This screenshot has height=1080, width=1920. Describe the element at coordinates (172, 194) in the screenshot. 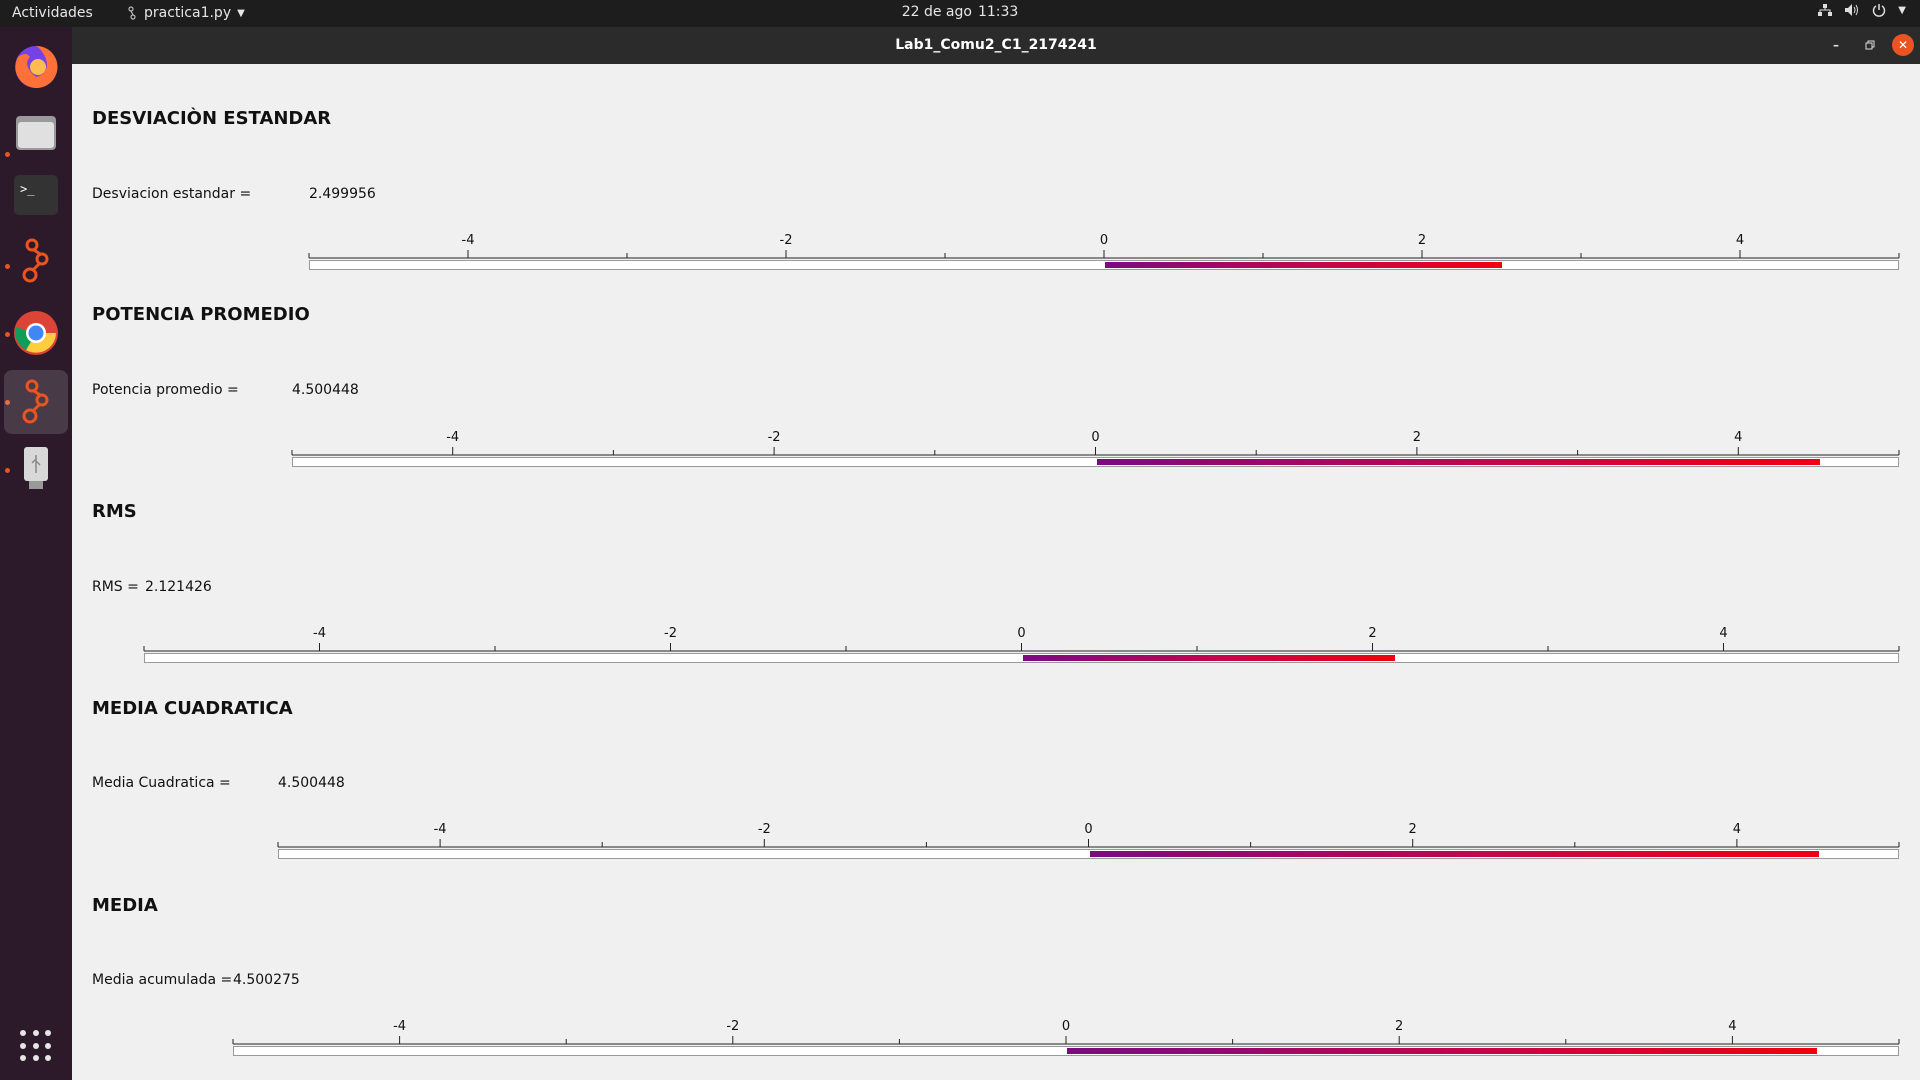

I see `desviacion-estandar-label: Desviacion estandar =` at that location.